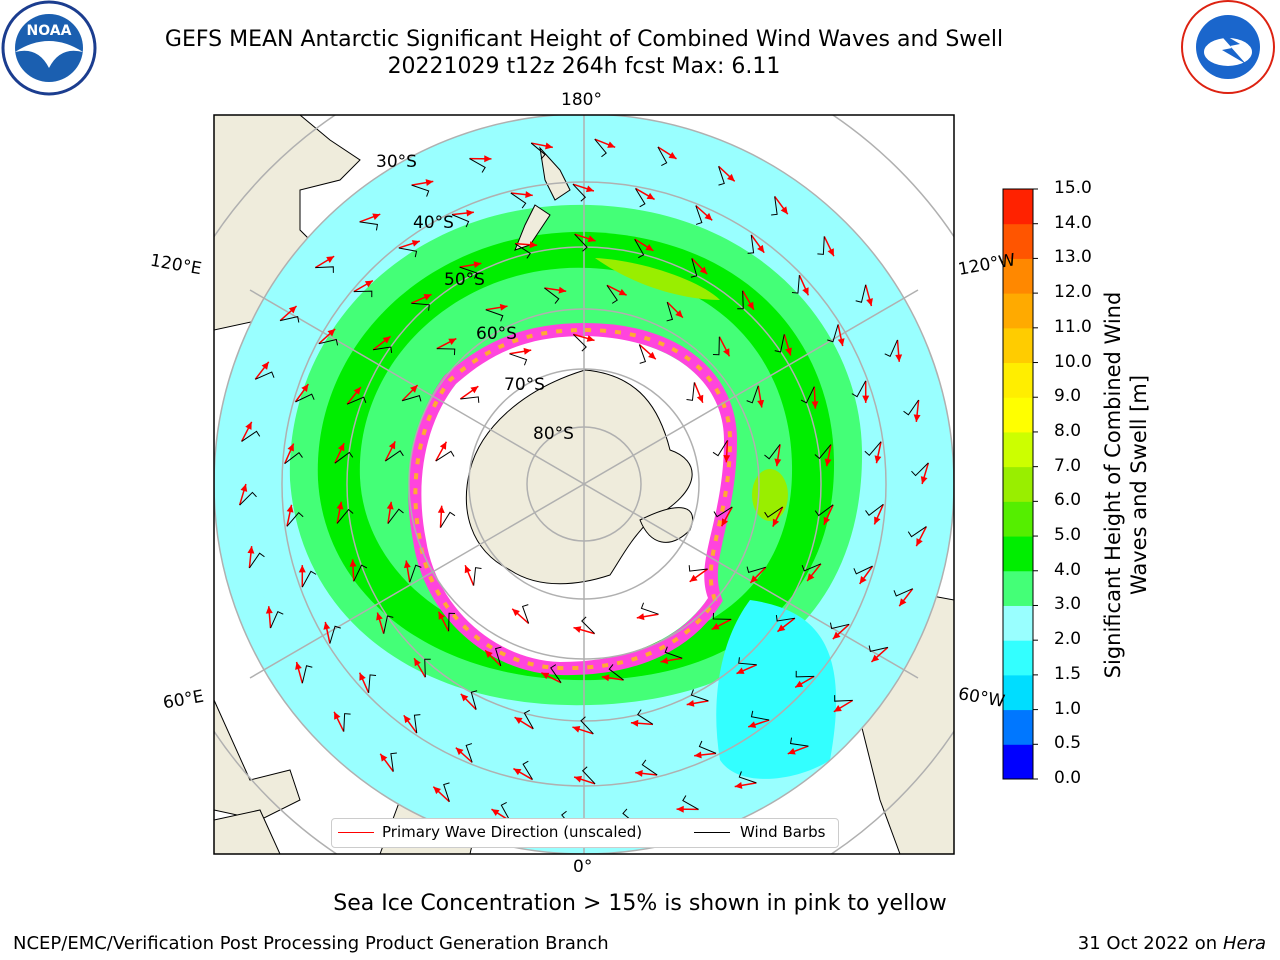 Image resolution: width=1280 pixels, height=960 pixels. I want to click on lat-label-50s: 50°S, so click(464, 280).